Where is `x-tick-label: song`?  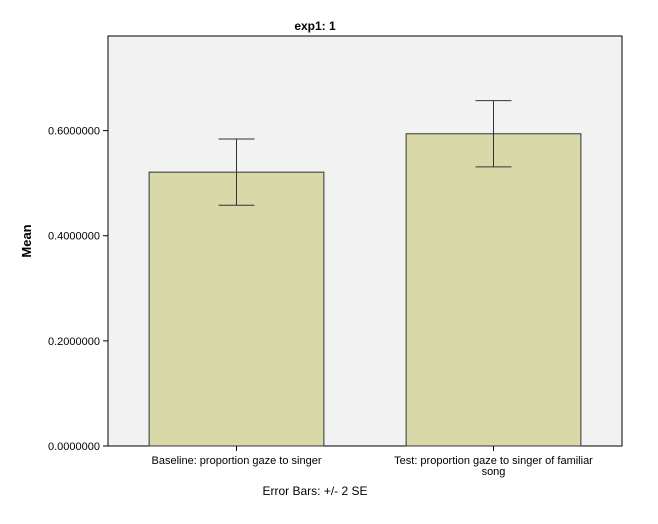
x-tick-label: song is located at coordinates (494, 472).